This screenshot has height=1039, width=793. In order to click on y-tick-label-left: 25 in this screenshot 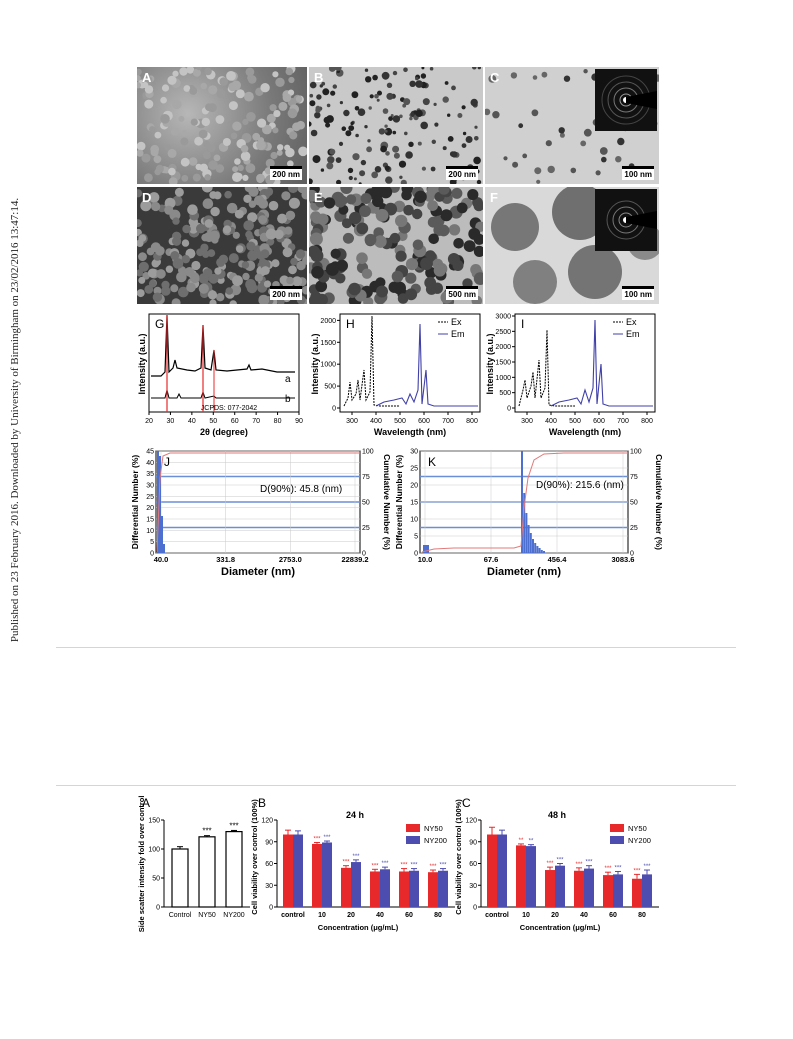, I will do `click(414, 469)`.